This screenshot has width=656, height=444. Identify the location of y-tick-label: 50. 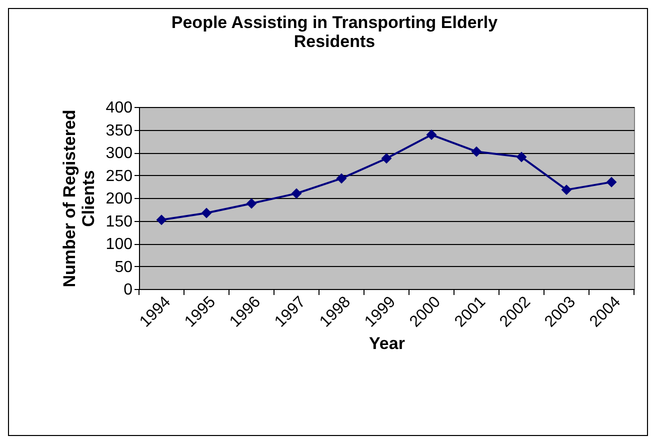
(123, 267).